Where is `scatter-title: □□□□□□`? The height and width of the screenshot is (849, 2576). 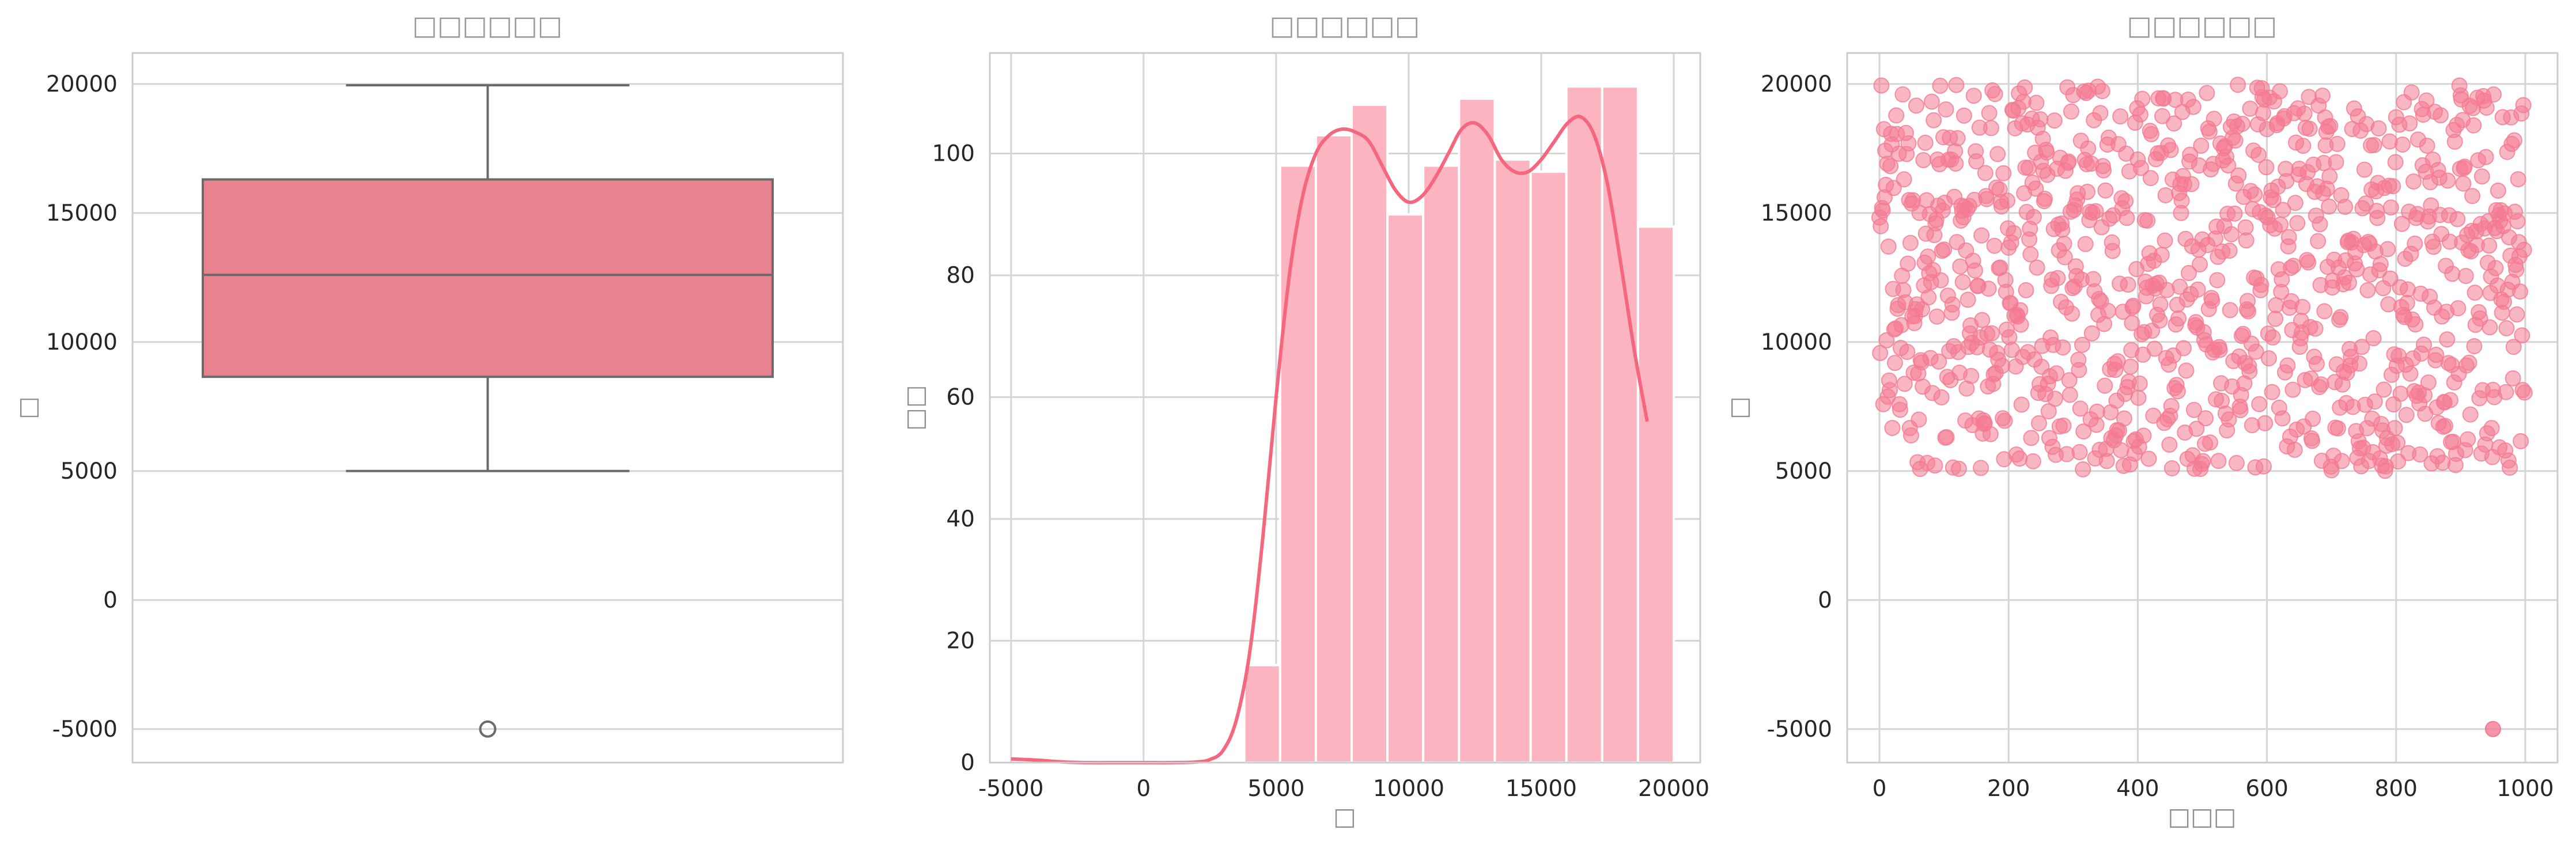
scatter-title: □□□□□□ is located at coordinates (2202, 25).